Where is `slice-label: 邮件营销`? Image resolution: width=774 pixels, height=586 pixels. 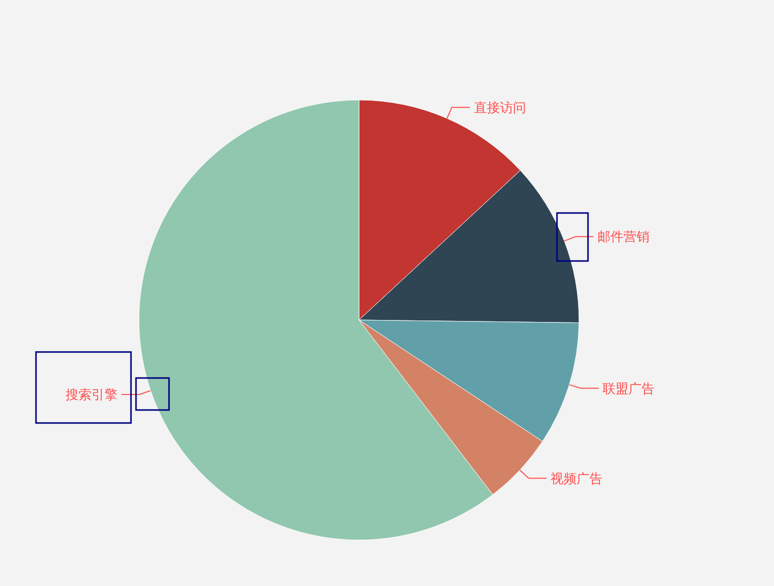
slice-label: 邮件营销 is located at coordinates (624, 238).